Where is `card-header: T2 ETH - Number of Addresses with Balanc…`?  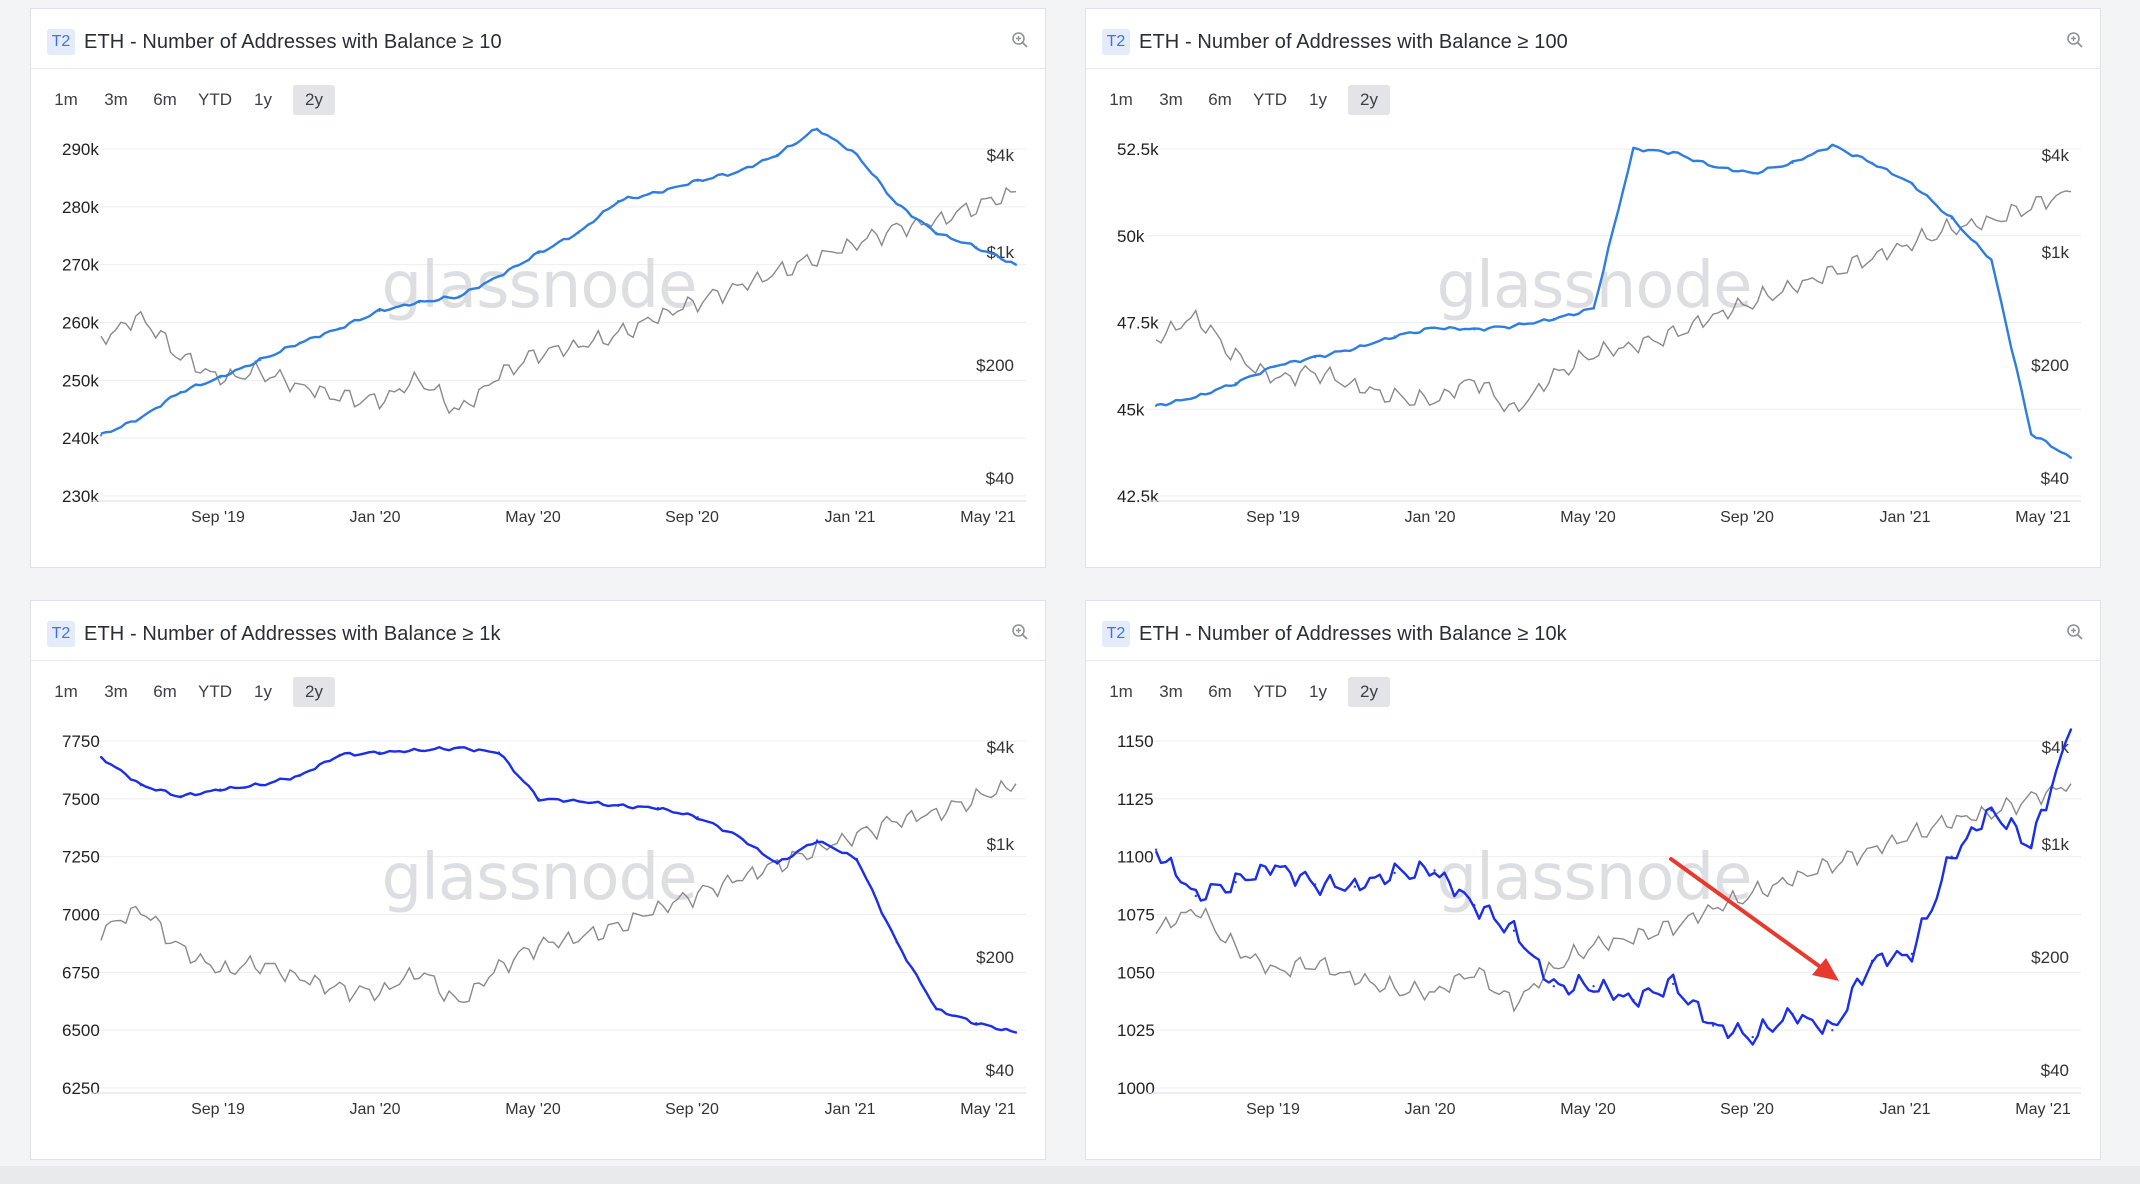
card-header: T2 ETH - Number of Addresses with Balanc… is located at coordinates (1593, 631).